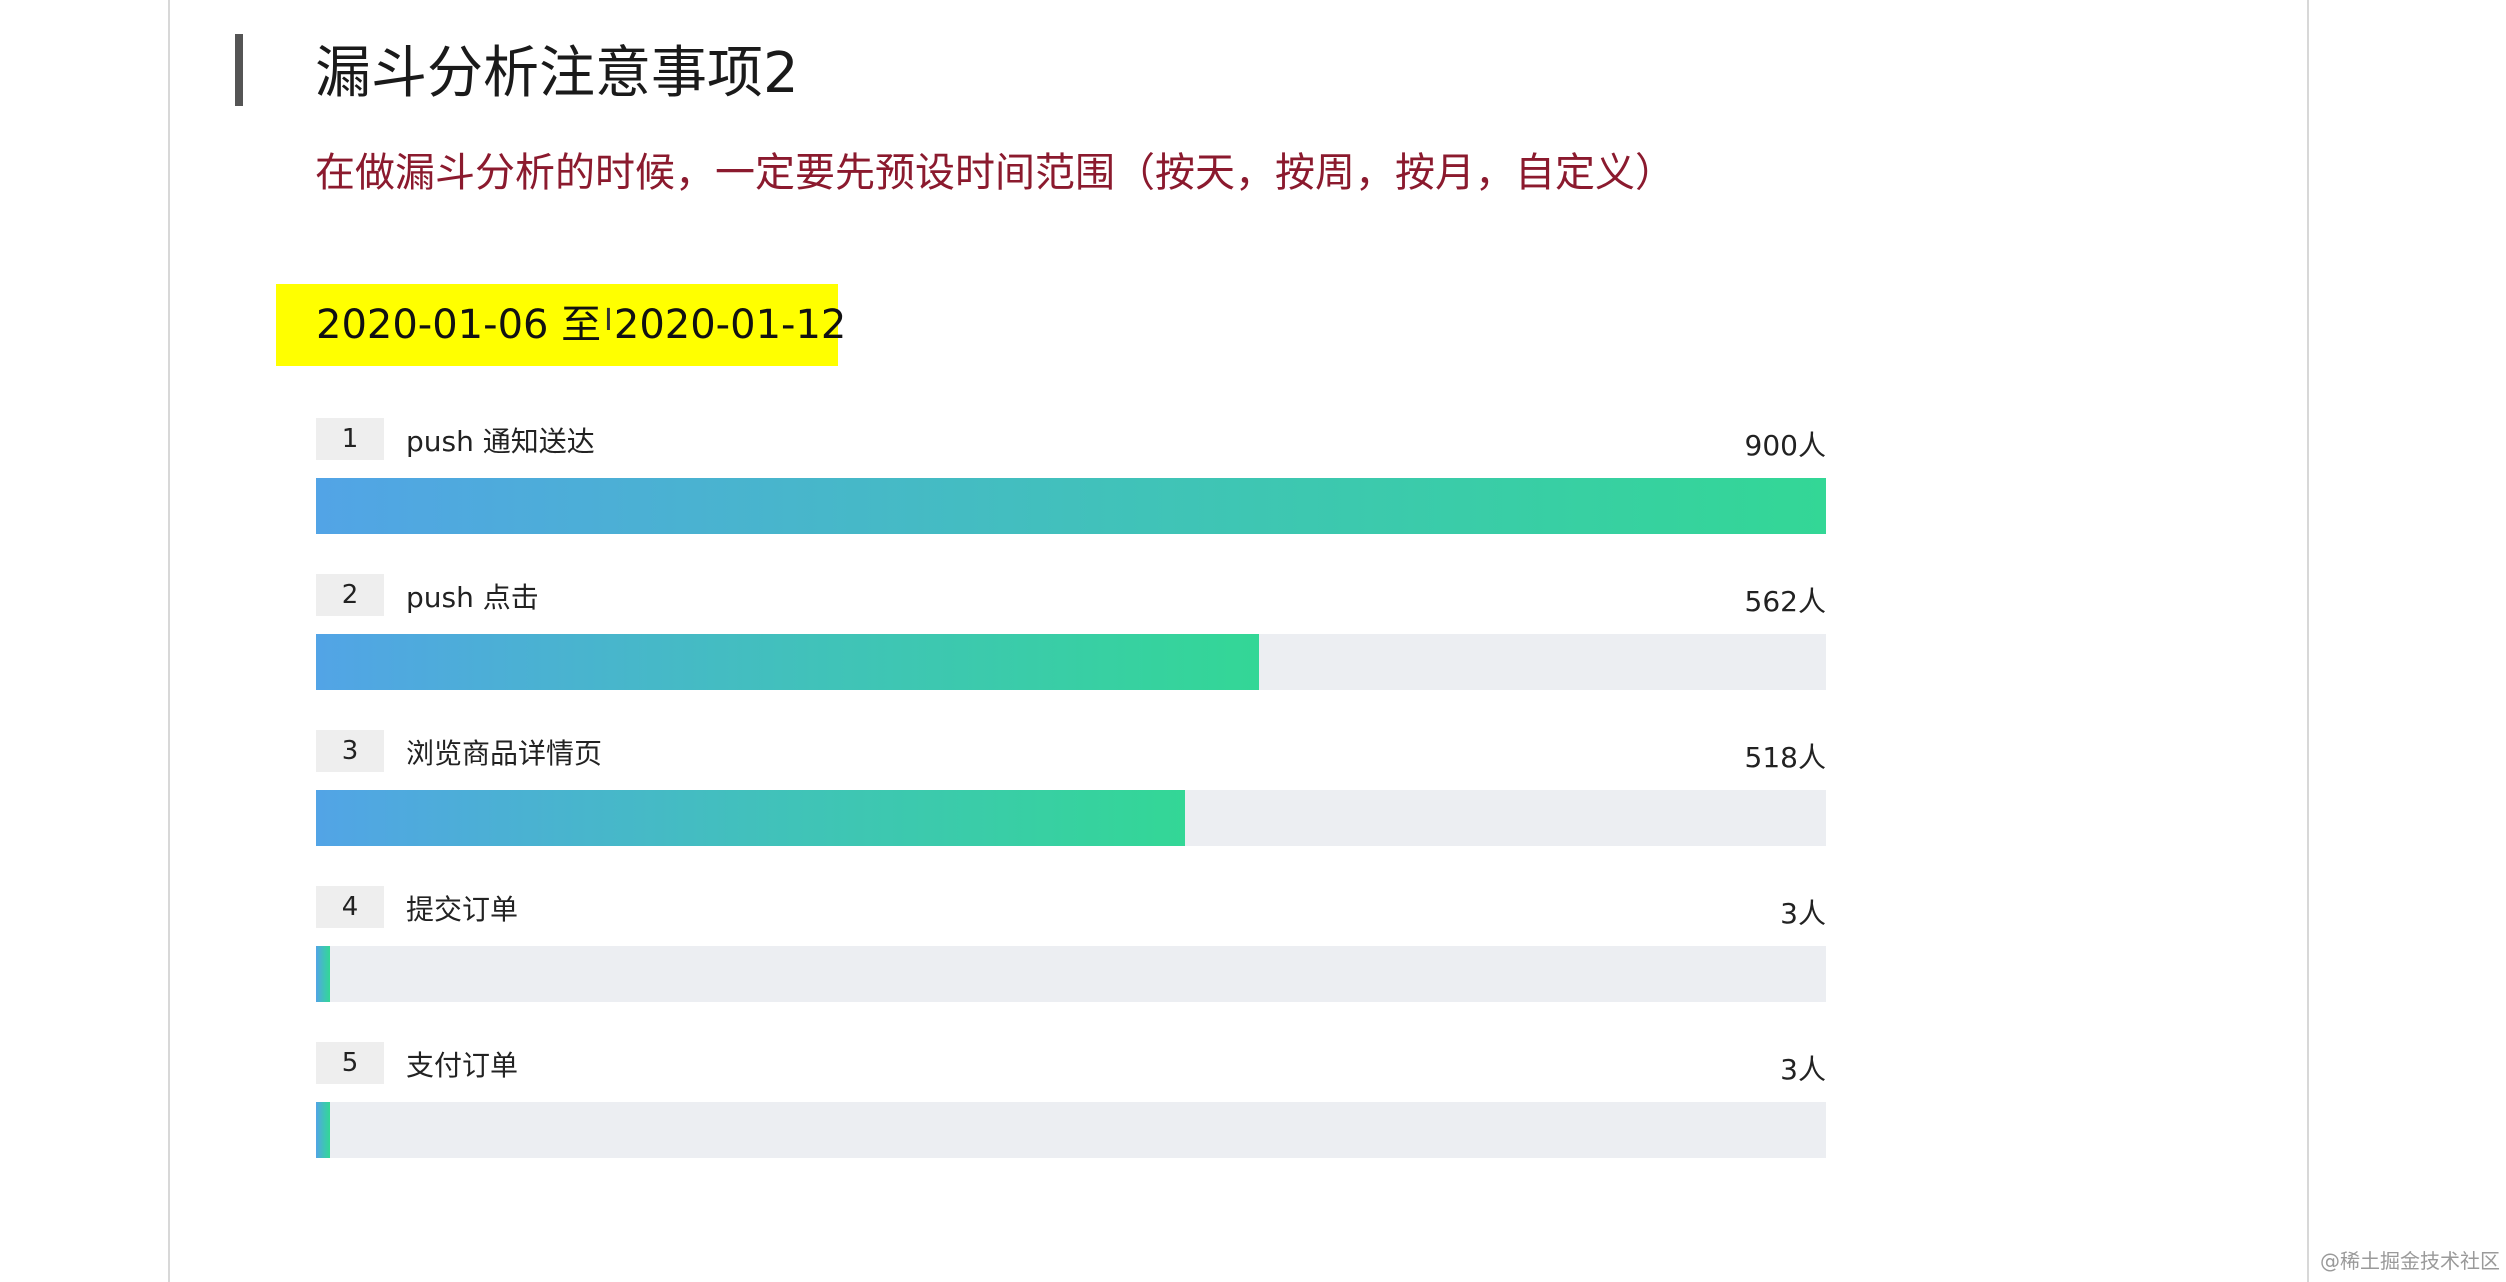 The image size is (2506, 1282). What do you see at coordinates (504, 753) in the screenshot?
I see `funnel-step-label: 浏览商品详情页` at bounding box center [504, 753].